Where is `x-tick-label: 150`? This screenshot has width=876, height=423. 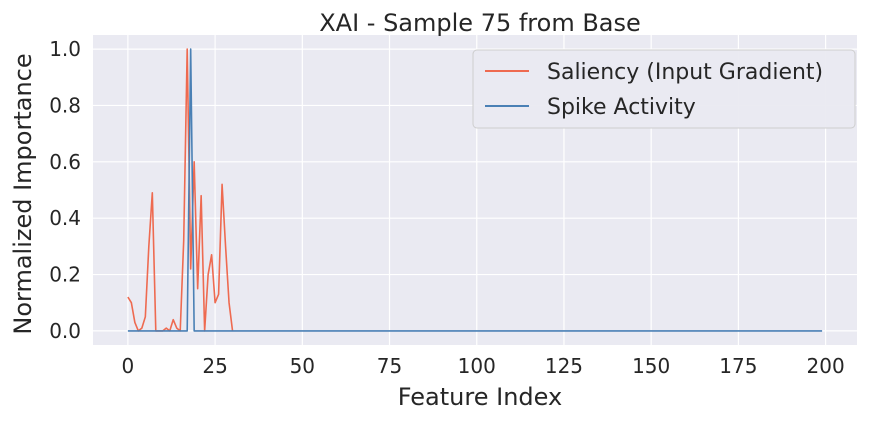 x-tick-label: 150 is located at coordinates (651, 366).